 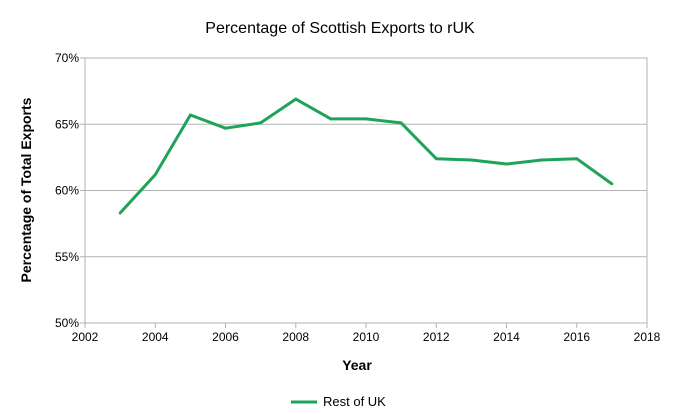 What do you see at coordinates (354, 401) in the screenshot?
I see `legend-label-rest-of-uk: Rest of UK` at bounding box center [354, 401].